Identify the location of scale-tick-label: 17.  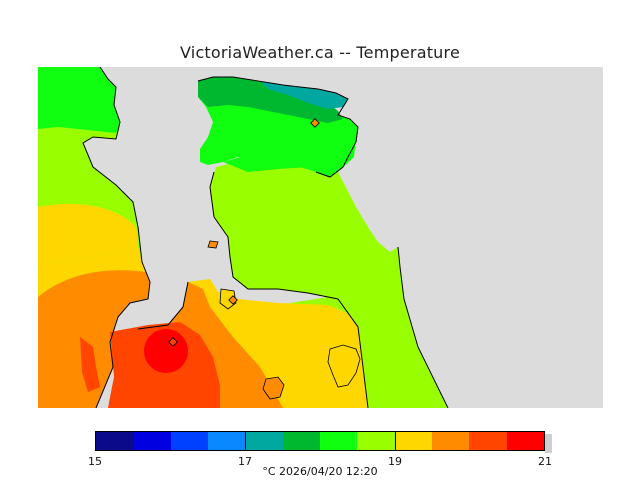
(245, 461).